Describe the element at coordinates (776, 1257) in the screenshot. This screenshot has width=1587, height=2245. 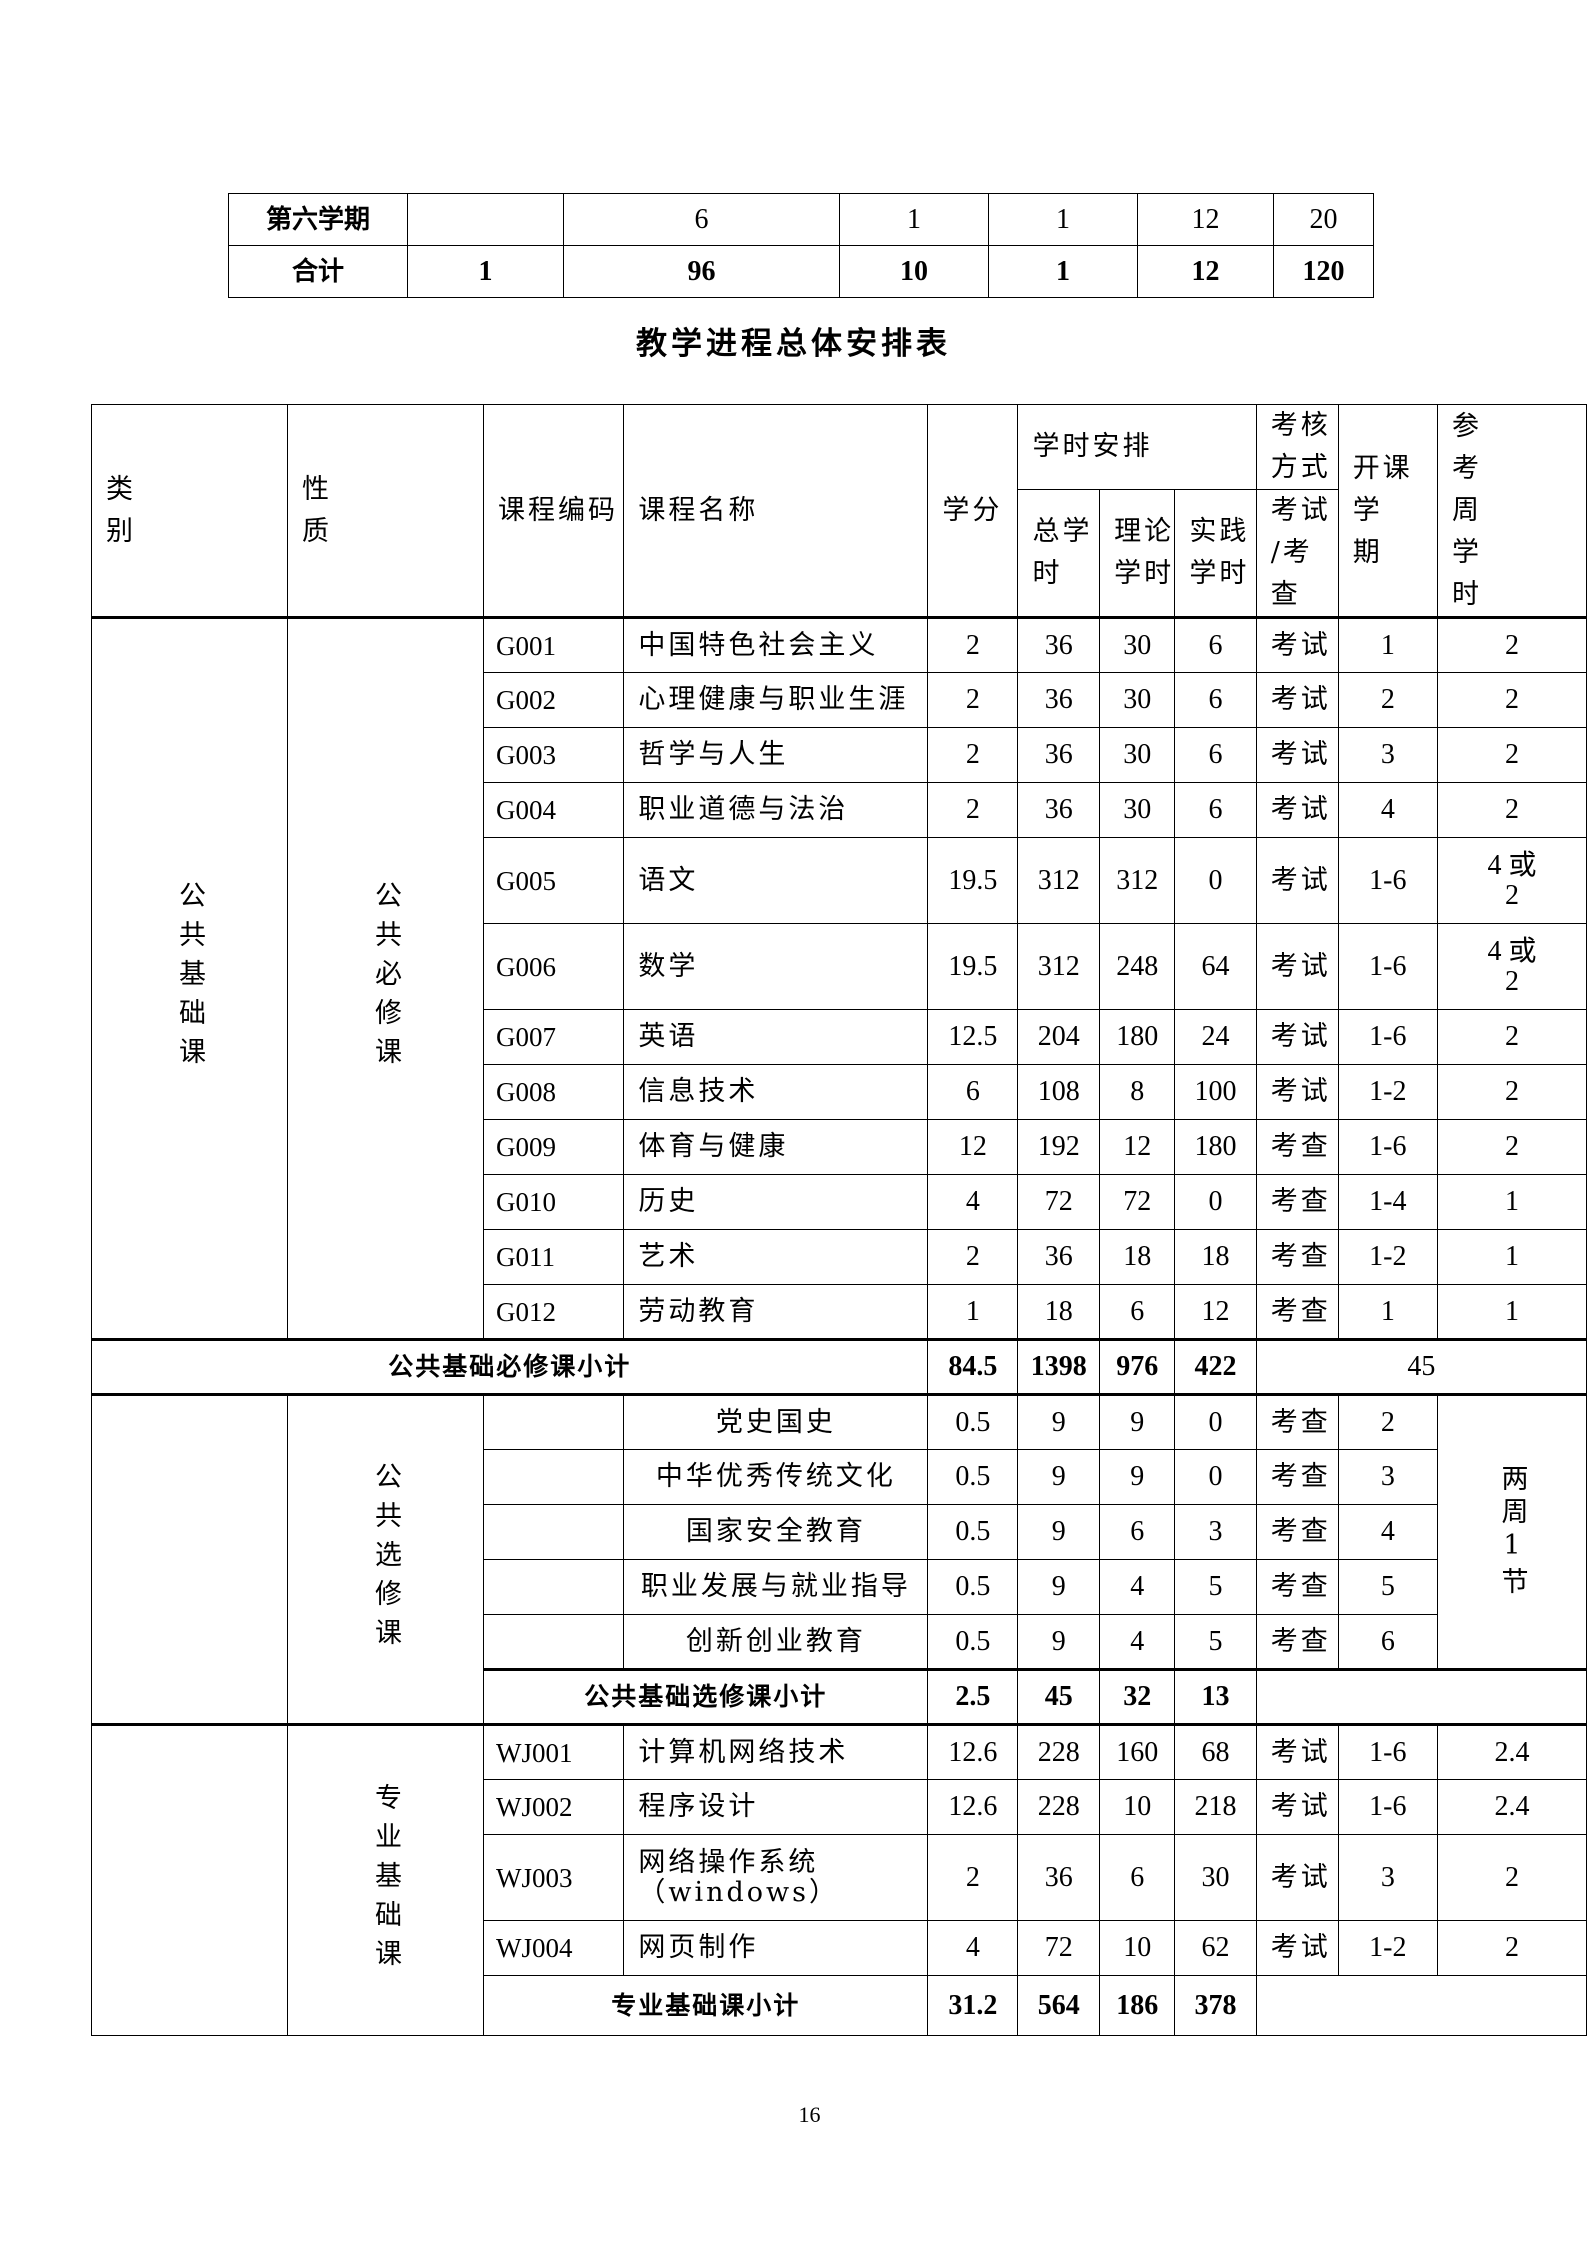
I see `course-name: 艺术` at that location.